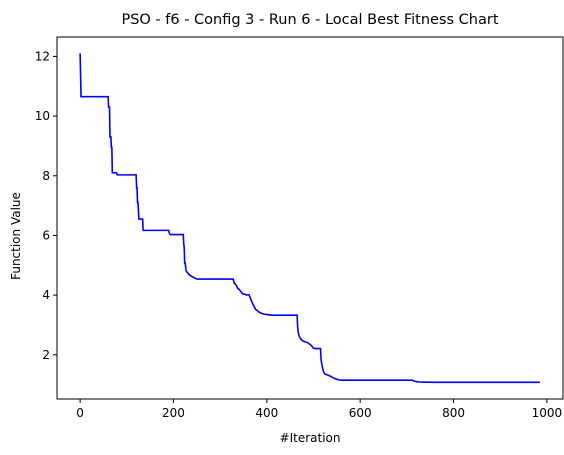 This screenshot has height=455, width=564. What do you see at coordinates (266, 413) in the screenshot?
I see `x-tick-label: 400` at bounding box center [266, 413].